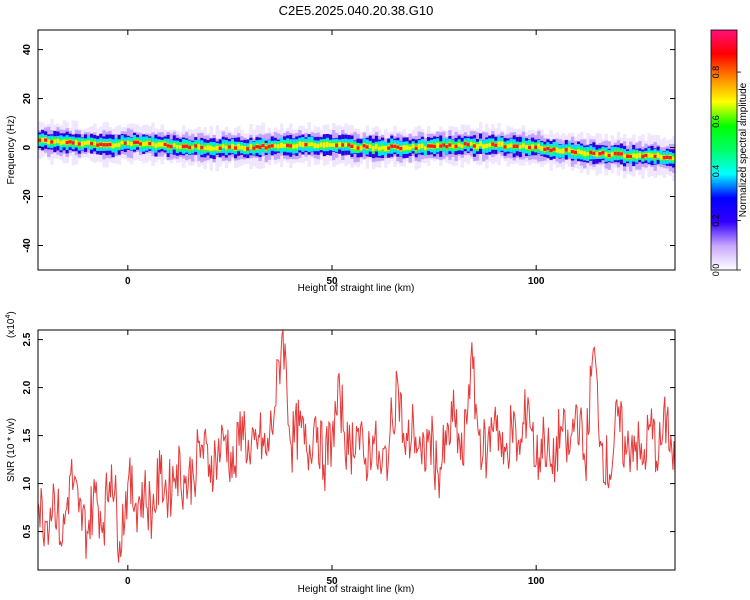 Image resolution: width=750 pixels, height=600 pixels. I want to click on snr-scale-exponent: 4, so click(8, 317).